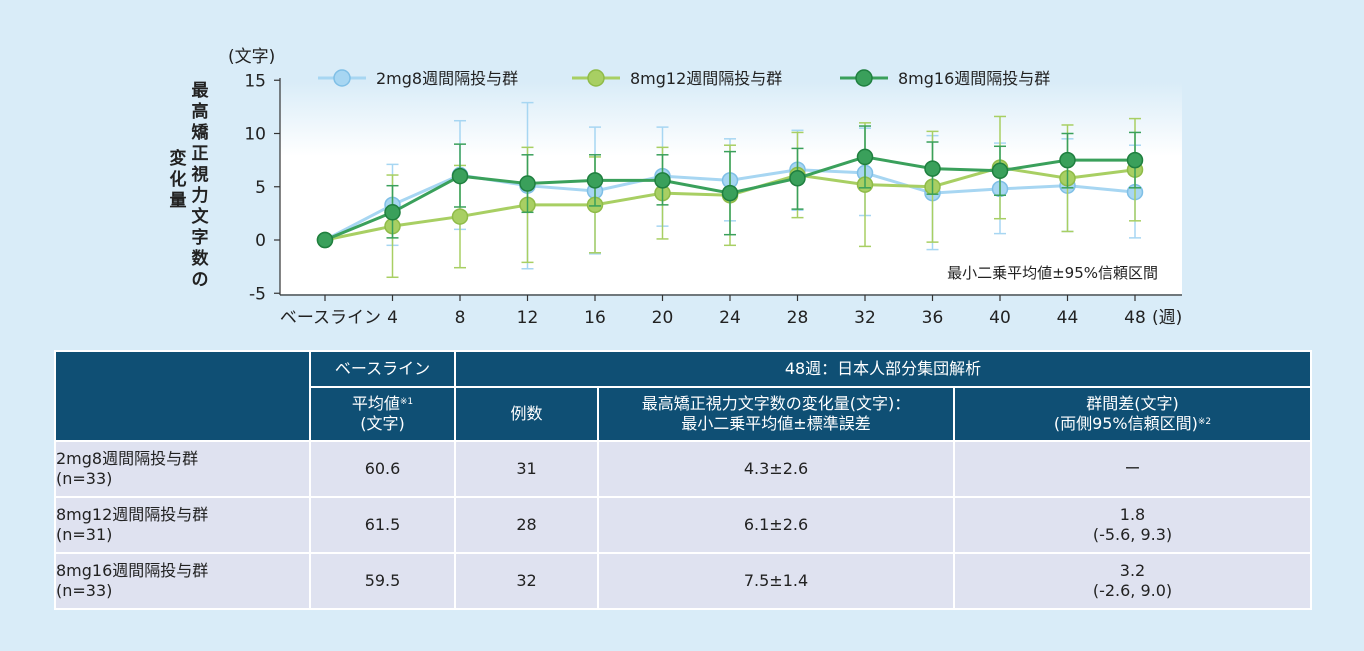 This screenshot has height=651, width=1364. I want to click on count-value: 32, so click(526, 581).